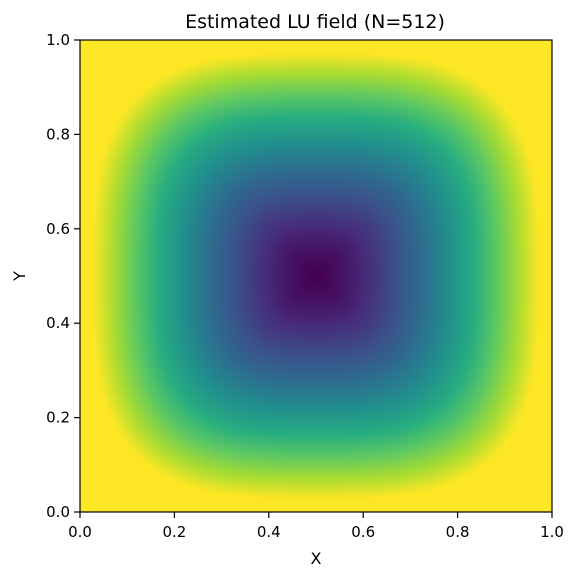 This screenshot has height=580, width=578. I want to click on x-axis: 0.0 0.2 0.4 0.6 0.8 1.0, so click(316, 526).